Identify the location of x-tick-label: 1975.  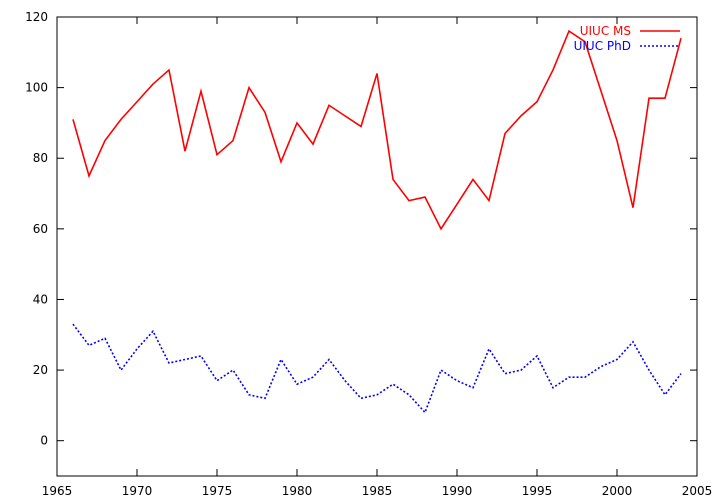
(217, 491).